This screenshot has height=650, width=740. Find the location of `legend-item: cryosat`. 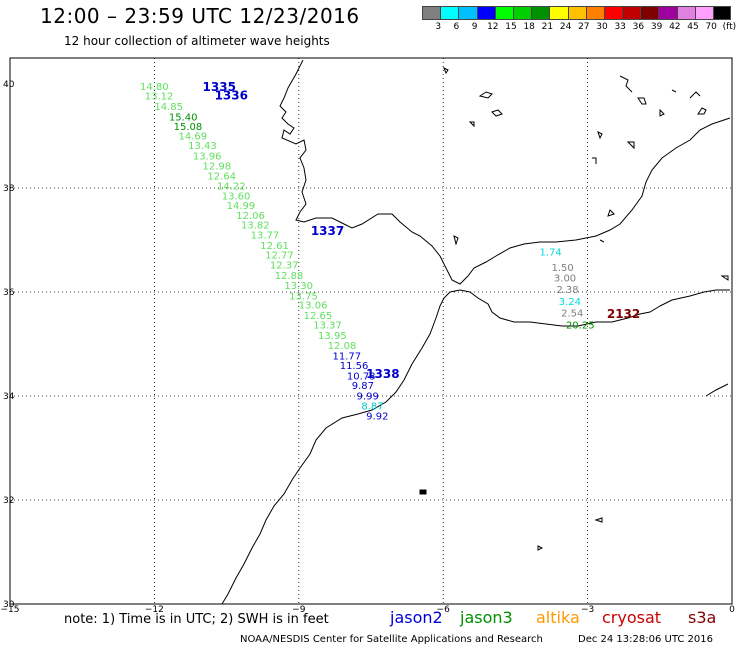

legend-item: cryosat is located at coordinates (632, 617).